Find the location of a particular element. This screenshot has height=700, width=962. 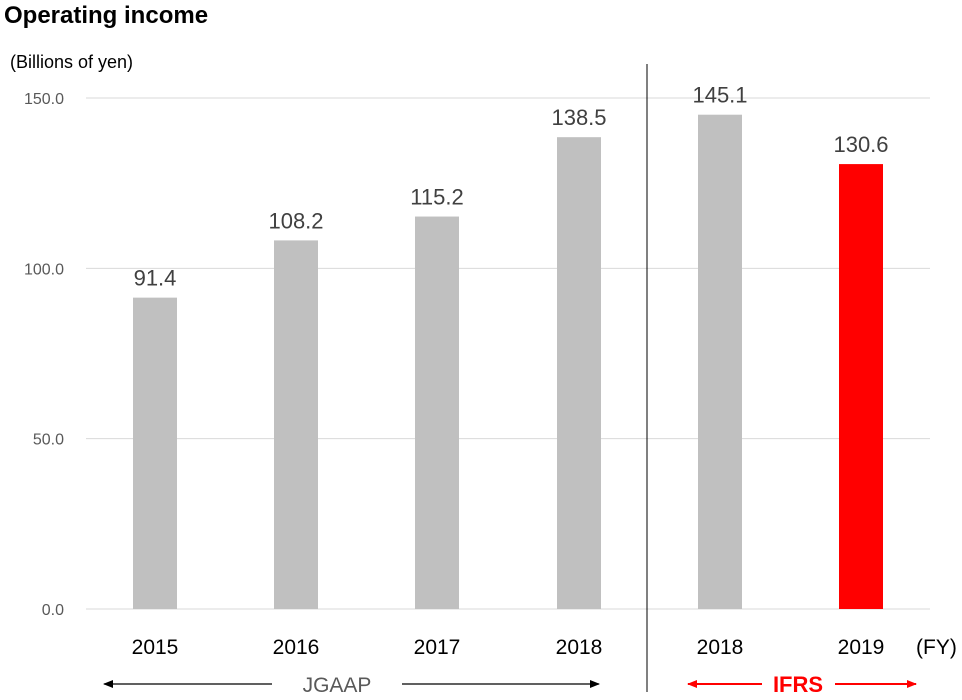

x-tick-label: 2019 is located at coordinates (861, 647).